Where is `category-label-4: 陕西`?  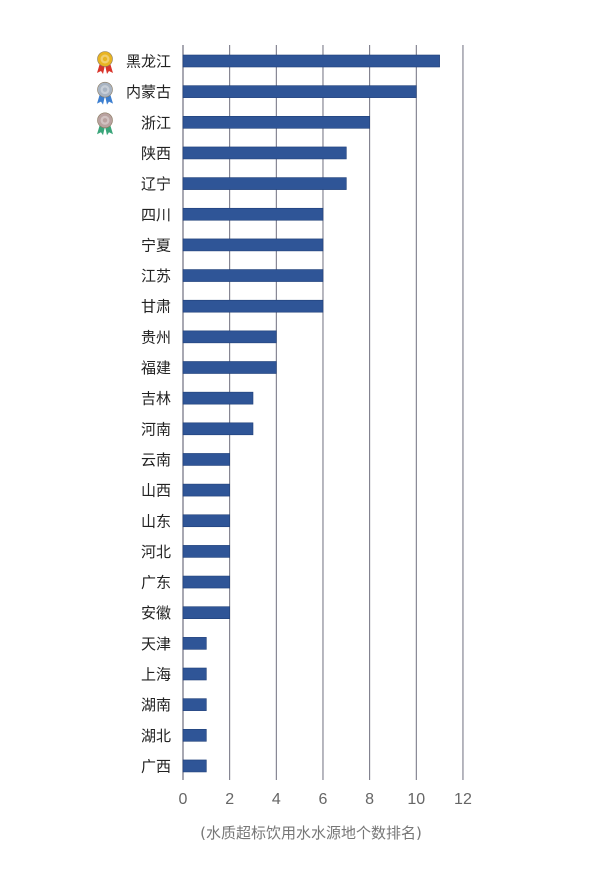
category-label-4: 陕西 is located at coordinates (156, 153).